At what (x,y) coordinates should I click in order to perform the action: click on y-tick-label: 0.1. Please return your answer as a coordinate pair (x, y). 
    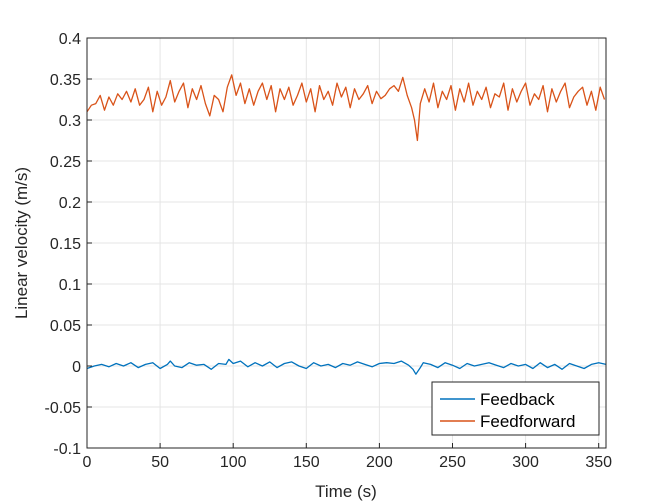
    Looking at the image, I should click on (70, 285).